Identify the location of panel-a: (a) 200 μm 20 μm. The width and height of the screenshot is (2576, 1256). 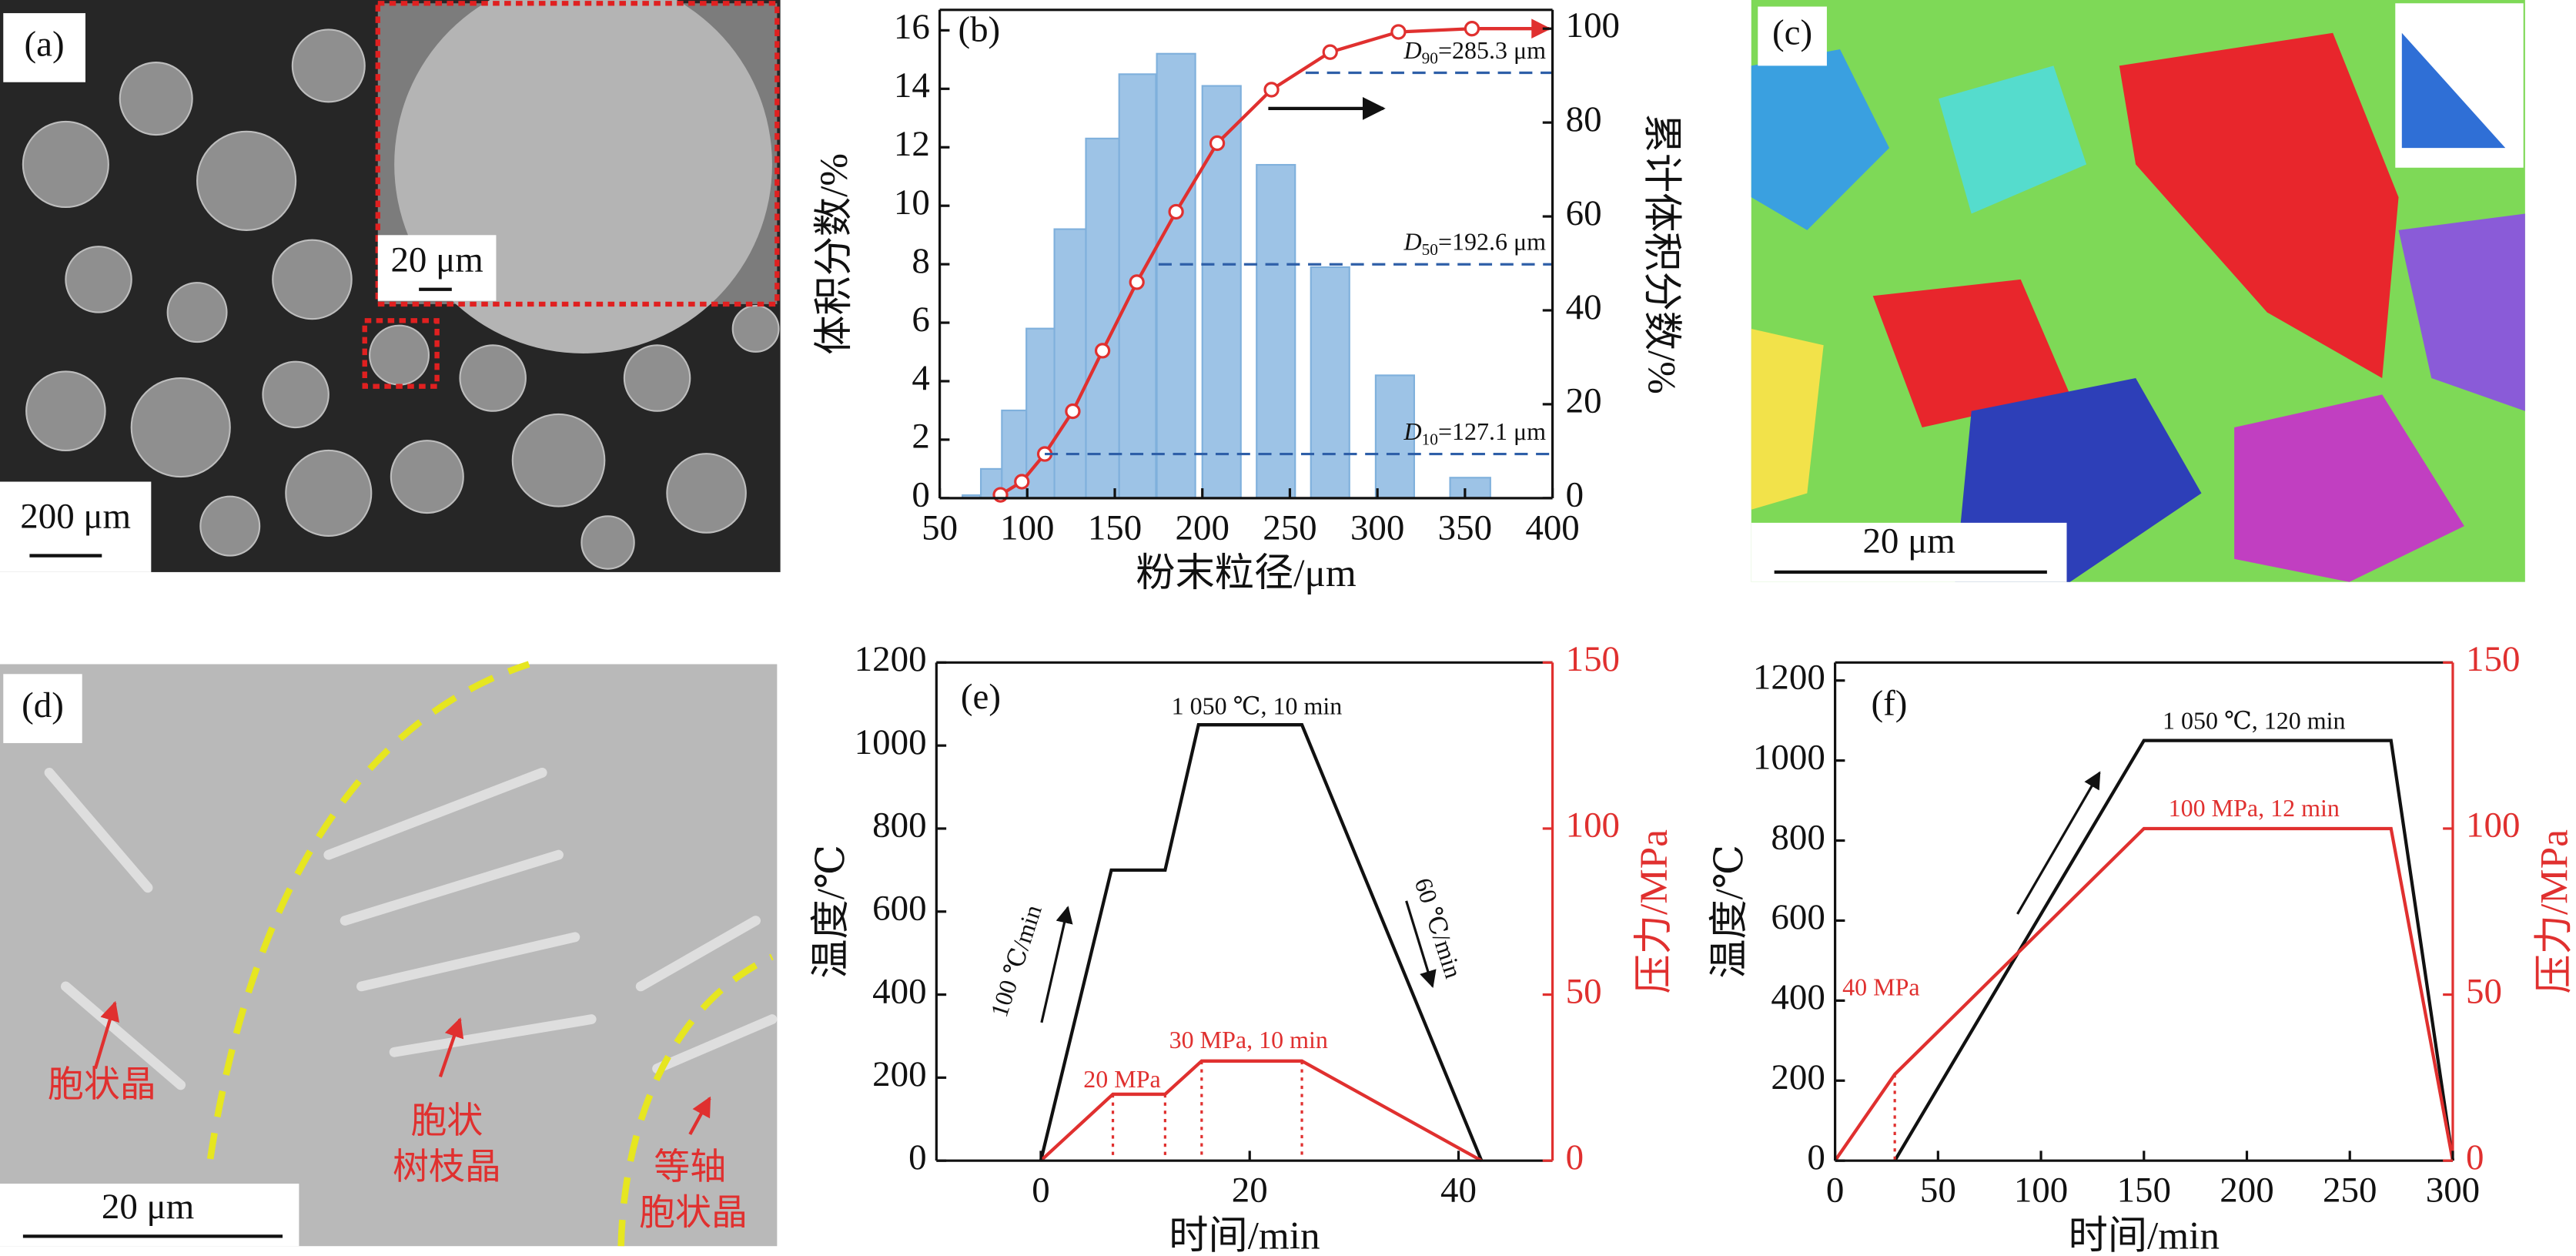
(391, 286).